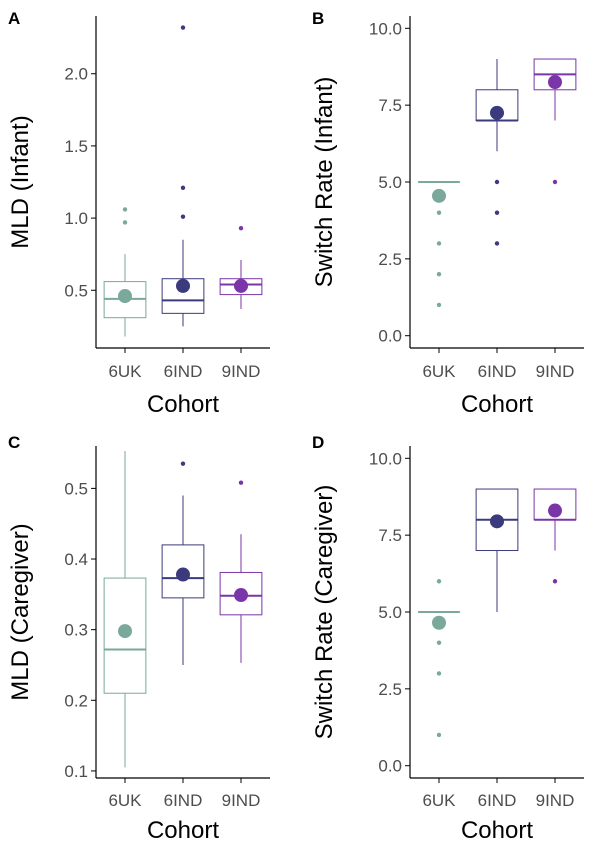  I want to click on y-tick-label: 0.1, so click(76, 771).